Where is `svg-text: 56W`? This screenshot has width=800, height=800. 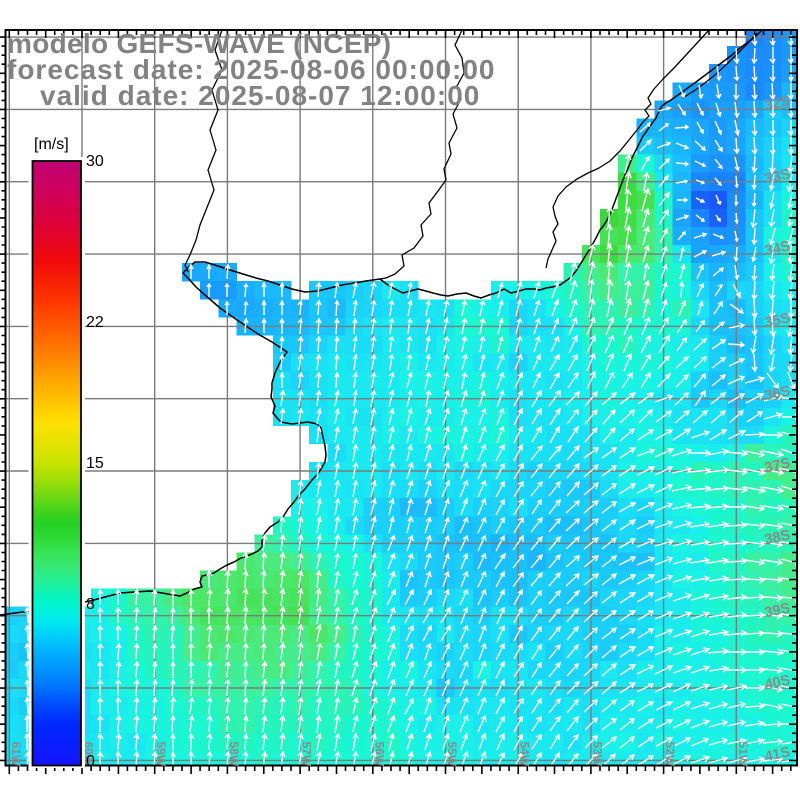 svg-text: 56W is located at coordinates (379, 754).